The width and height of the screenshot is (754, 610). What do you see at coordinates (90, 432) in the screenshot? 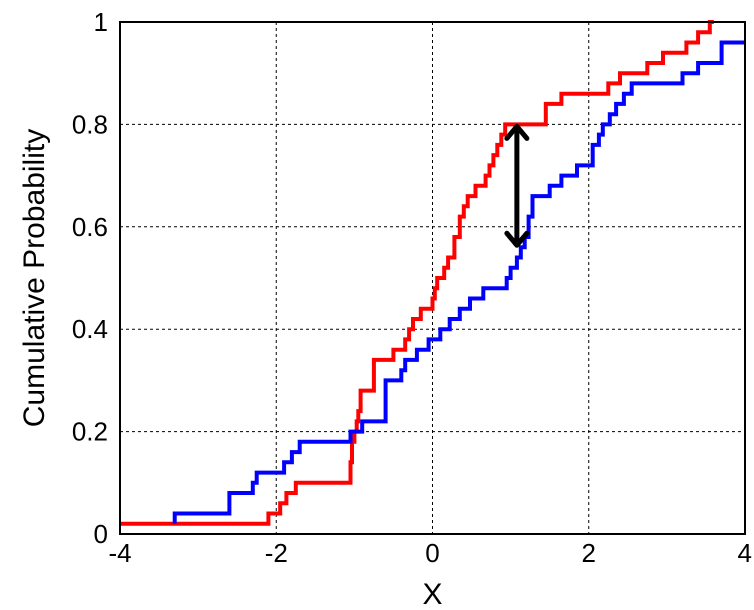
I see `y-tick-label: 0.2` at bounding box center [90, 432].